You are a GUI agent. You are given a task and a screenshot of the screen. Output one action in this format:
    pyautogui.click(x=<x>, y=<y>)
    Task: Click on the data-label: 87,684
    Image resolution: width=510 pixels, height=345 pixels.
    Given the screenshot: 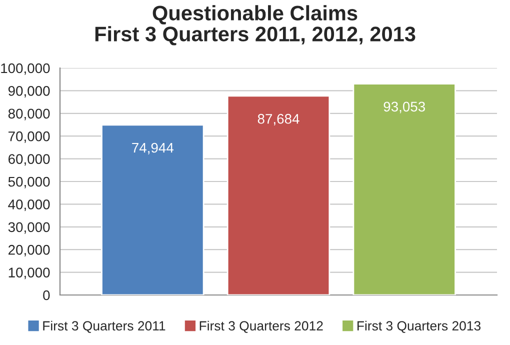 What is the action you would take?
    pyautogui.click(x=279, y=120)
    